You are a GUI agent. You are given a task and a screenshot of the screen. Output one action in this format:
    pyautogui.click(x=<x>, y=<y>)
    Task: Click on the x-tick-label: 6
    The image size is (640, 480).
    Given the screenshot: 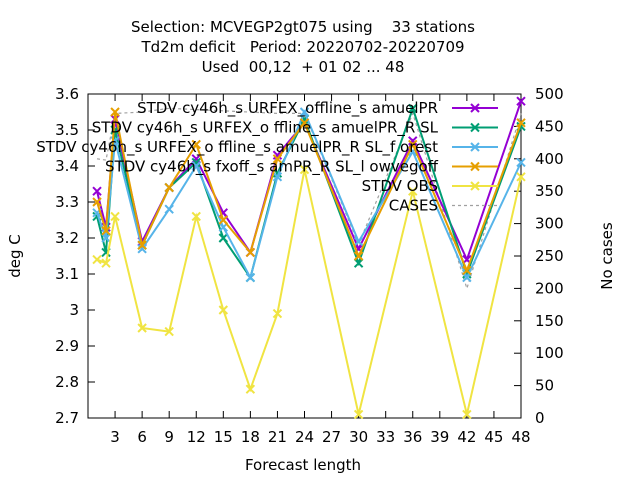 What is the action you would take?
    pyautogui.click(x=142, y=437)
    